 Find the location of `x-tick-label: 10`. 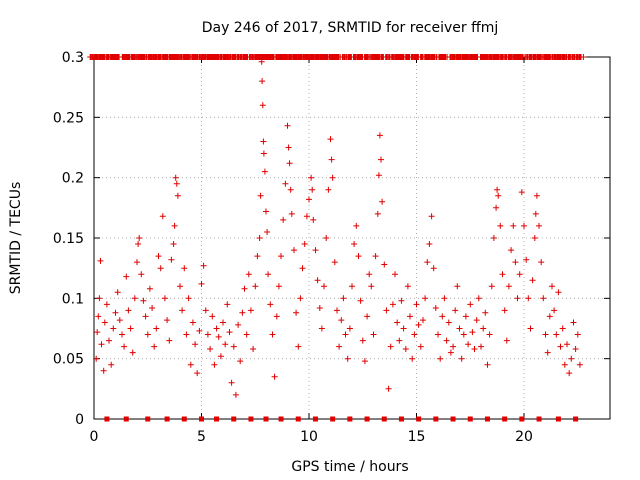

x-tick-label: 10 is located at coordinates (309, 437).